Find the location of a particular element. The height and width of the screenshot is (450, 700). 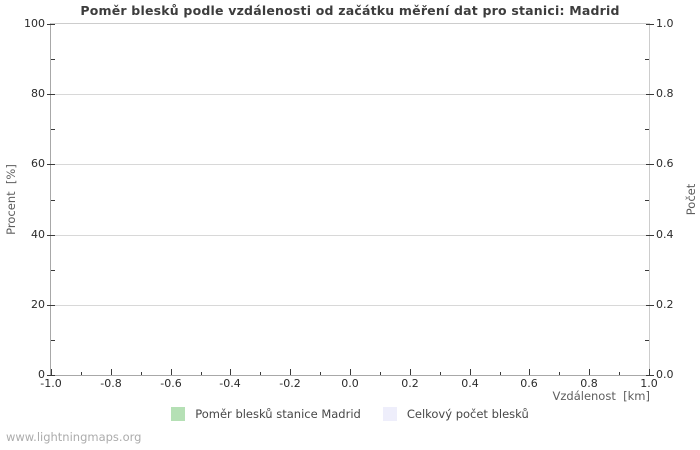

x-tick-label: 0.2 is located at coordinates (410, 383).